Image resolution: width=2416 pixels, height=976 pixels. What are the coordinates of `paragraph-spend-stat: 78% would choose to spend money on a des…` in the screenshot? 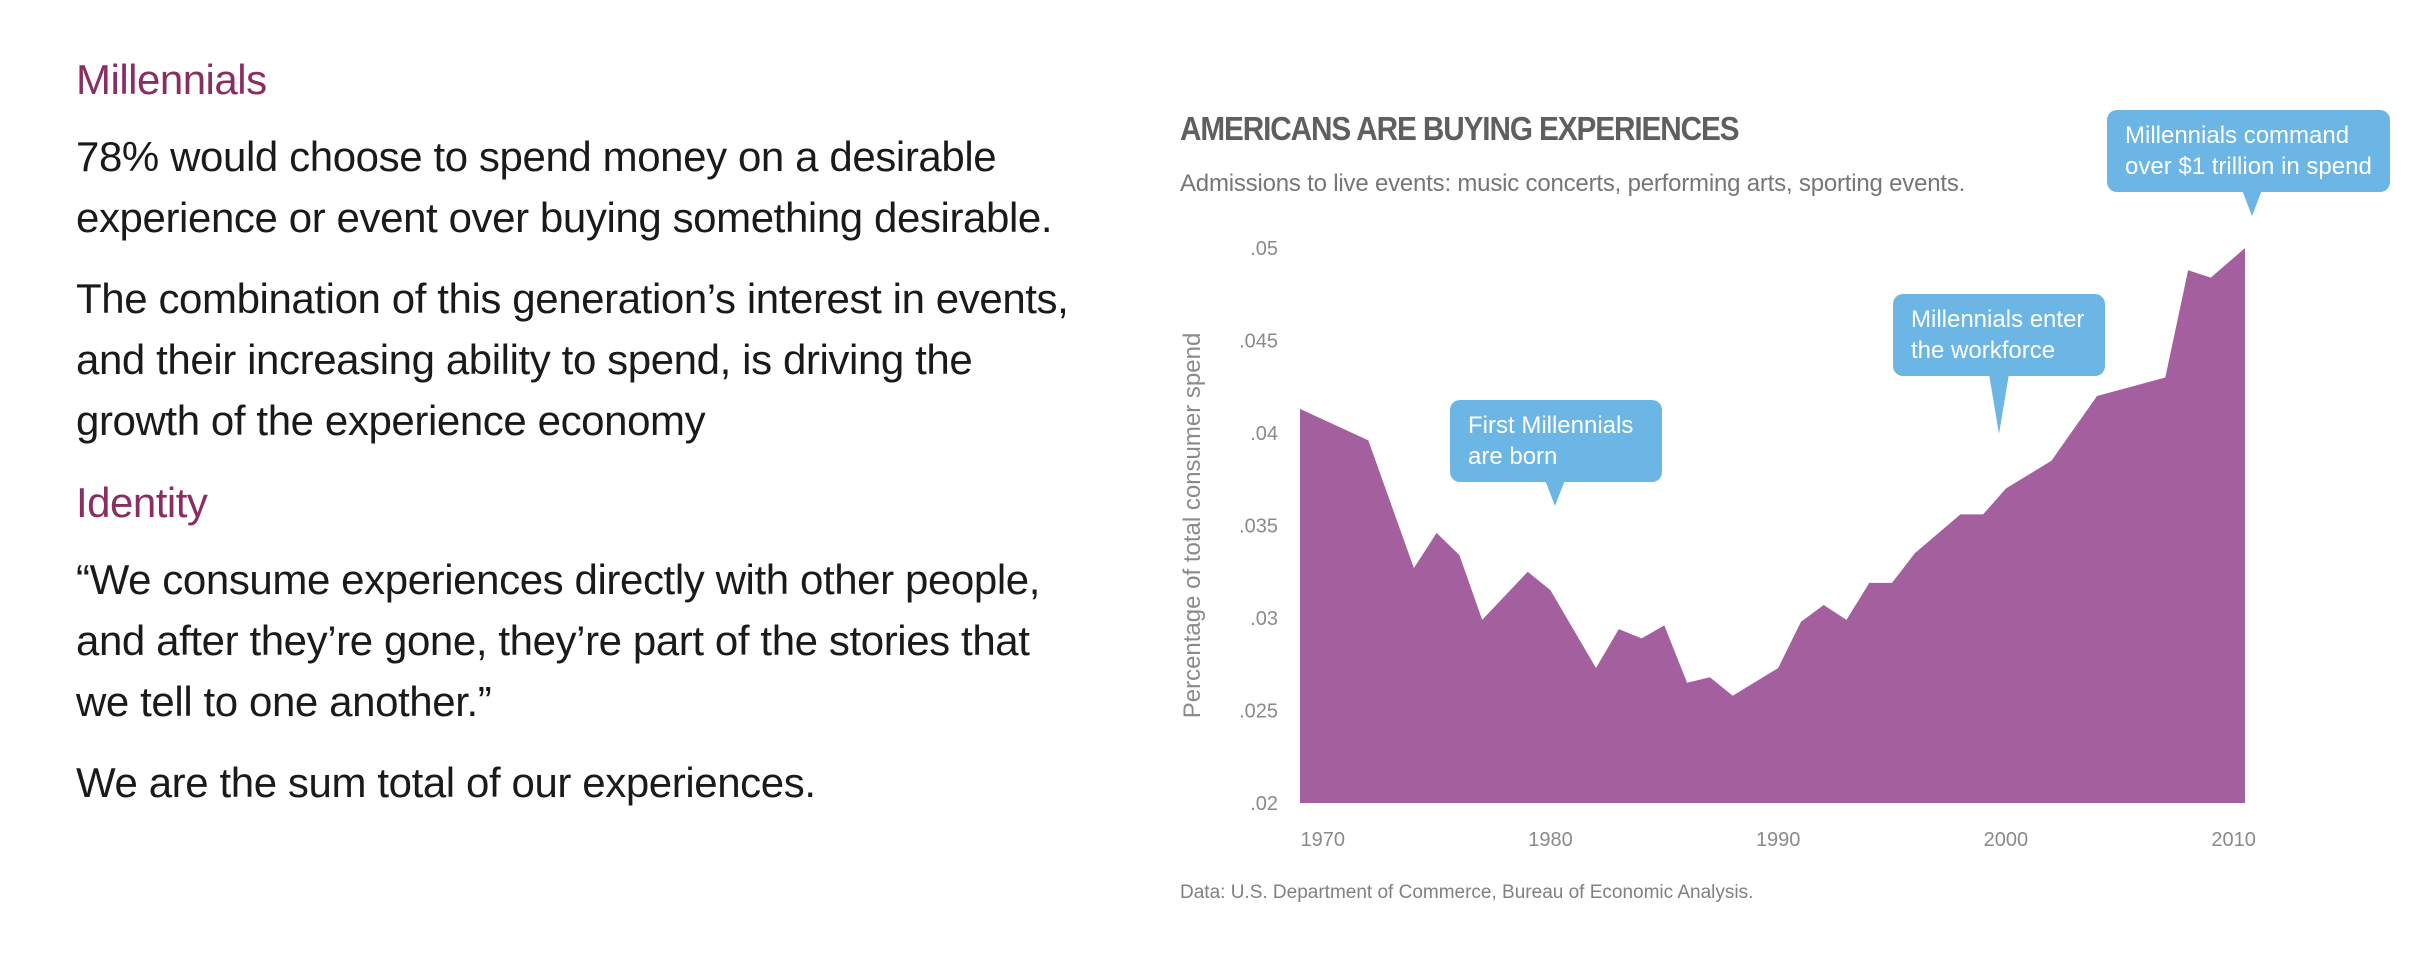 It's located at (564, 187).